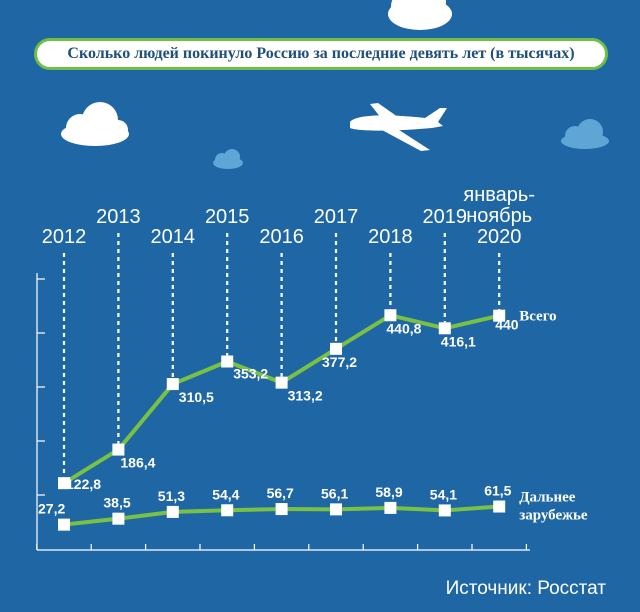 This screenshot has height=612, width=640. What do you see at coordinates (83, 484) in the screenshot?
I see `data-label: 122,8` at bounding box center [83, 484].